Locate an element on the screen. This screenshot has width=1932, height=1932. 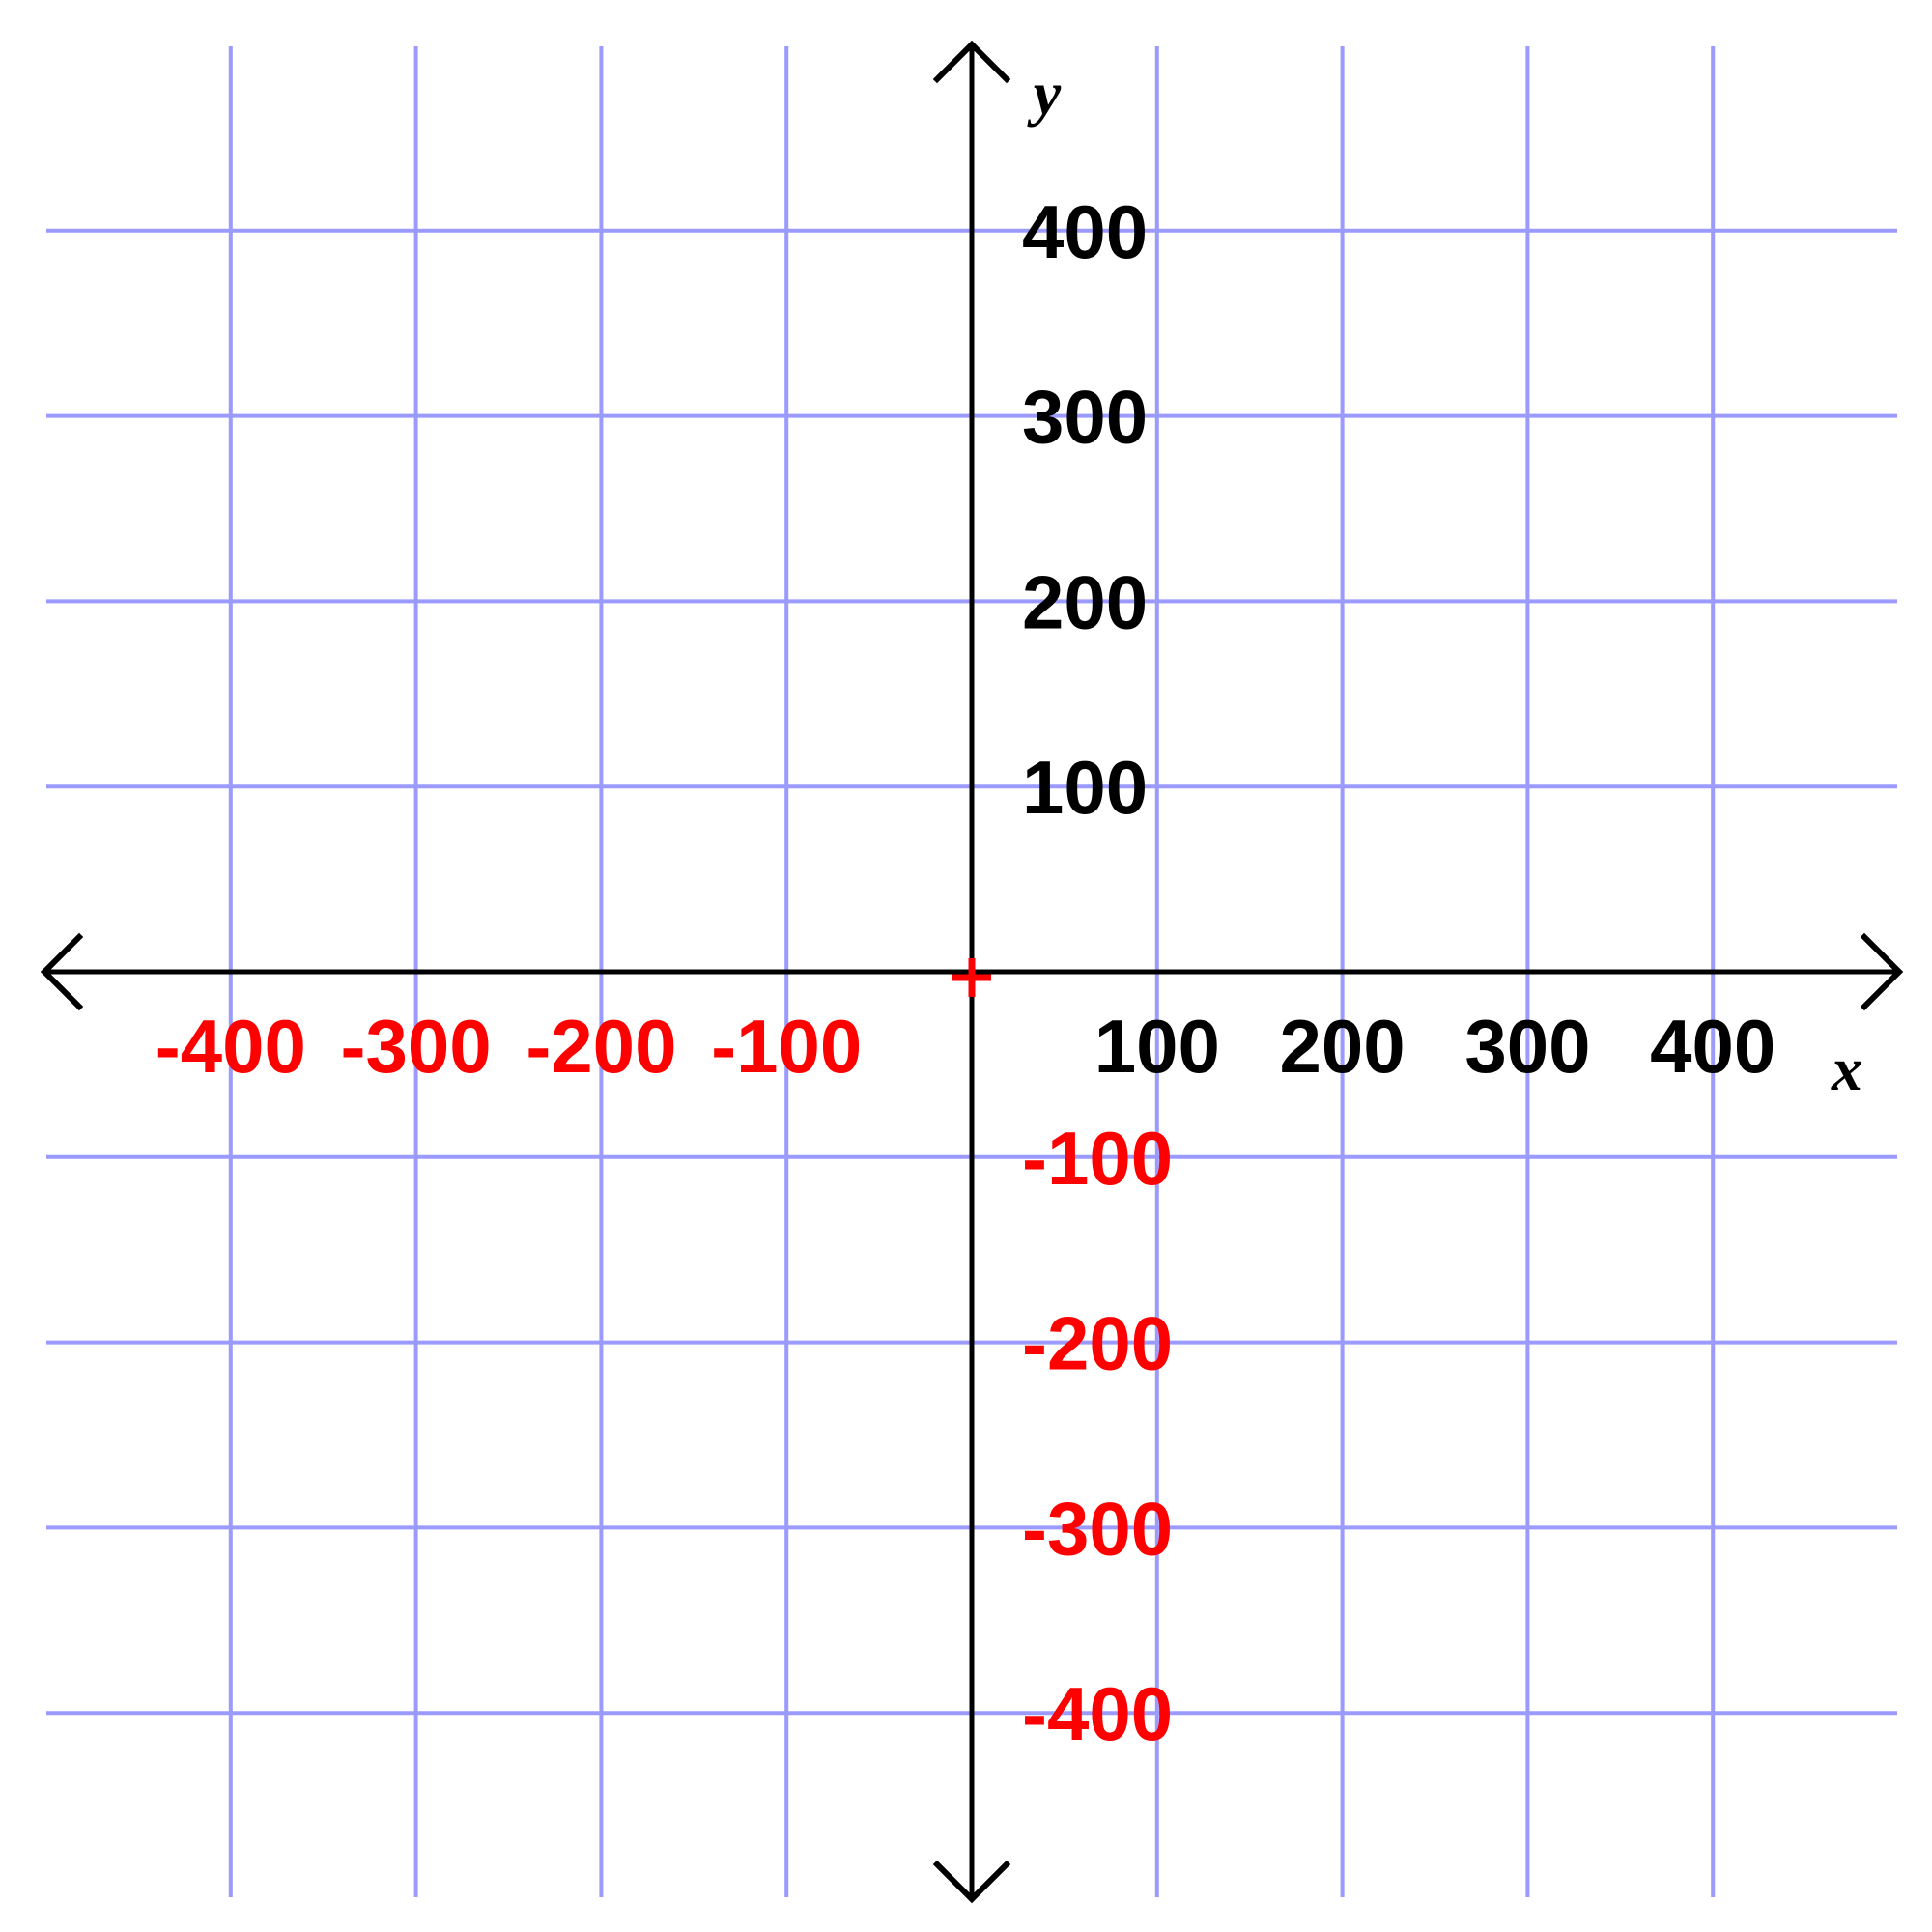
y-tick-label: -100 is located at coordinates (1097, 1158).